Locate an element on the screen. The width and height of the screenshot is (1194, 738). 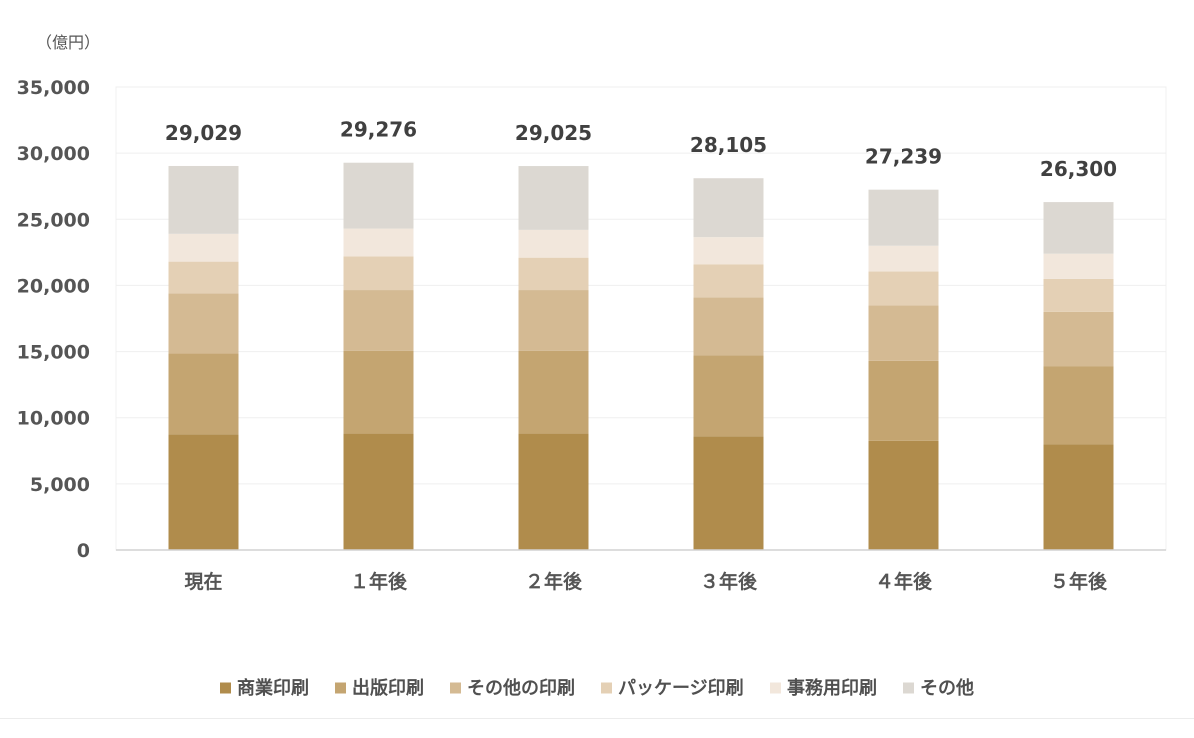
y-tick-label: 15,000 is located at coordinates (53, 353).